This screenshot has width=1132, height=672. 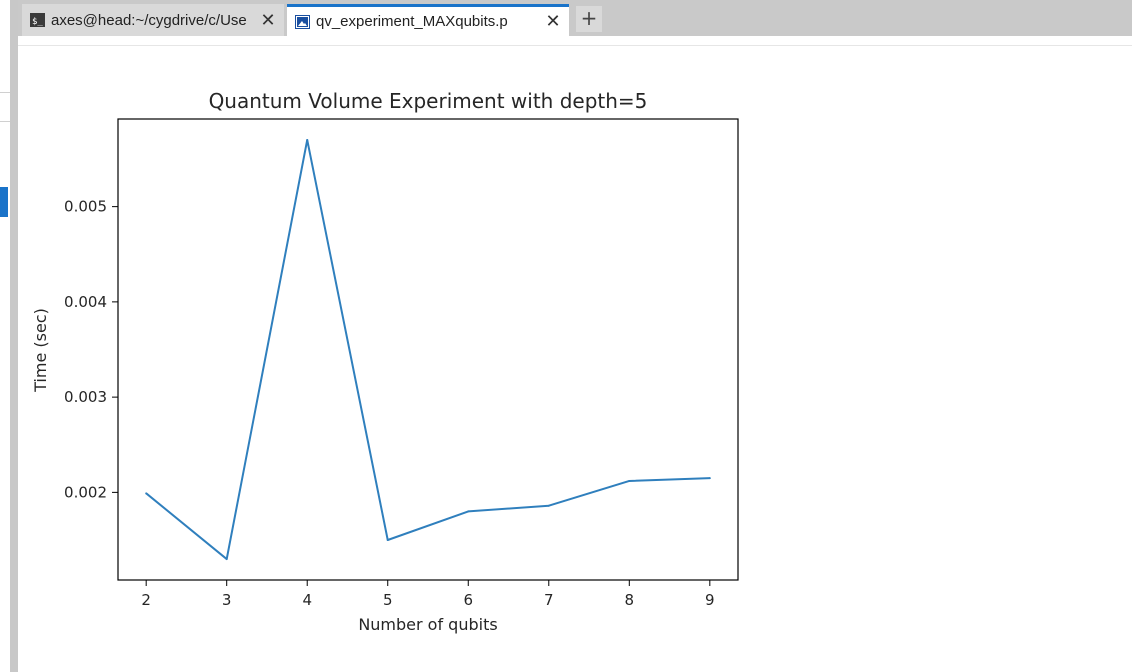 What do you see at coordinates (412, 21) in the screenshot?
I see `tab-label: qv_experiment_MAXqubits.p` at bounding box center [412, 21].